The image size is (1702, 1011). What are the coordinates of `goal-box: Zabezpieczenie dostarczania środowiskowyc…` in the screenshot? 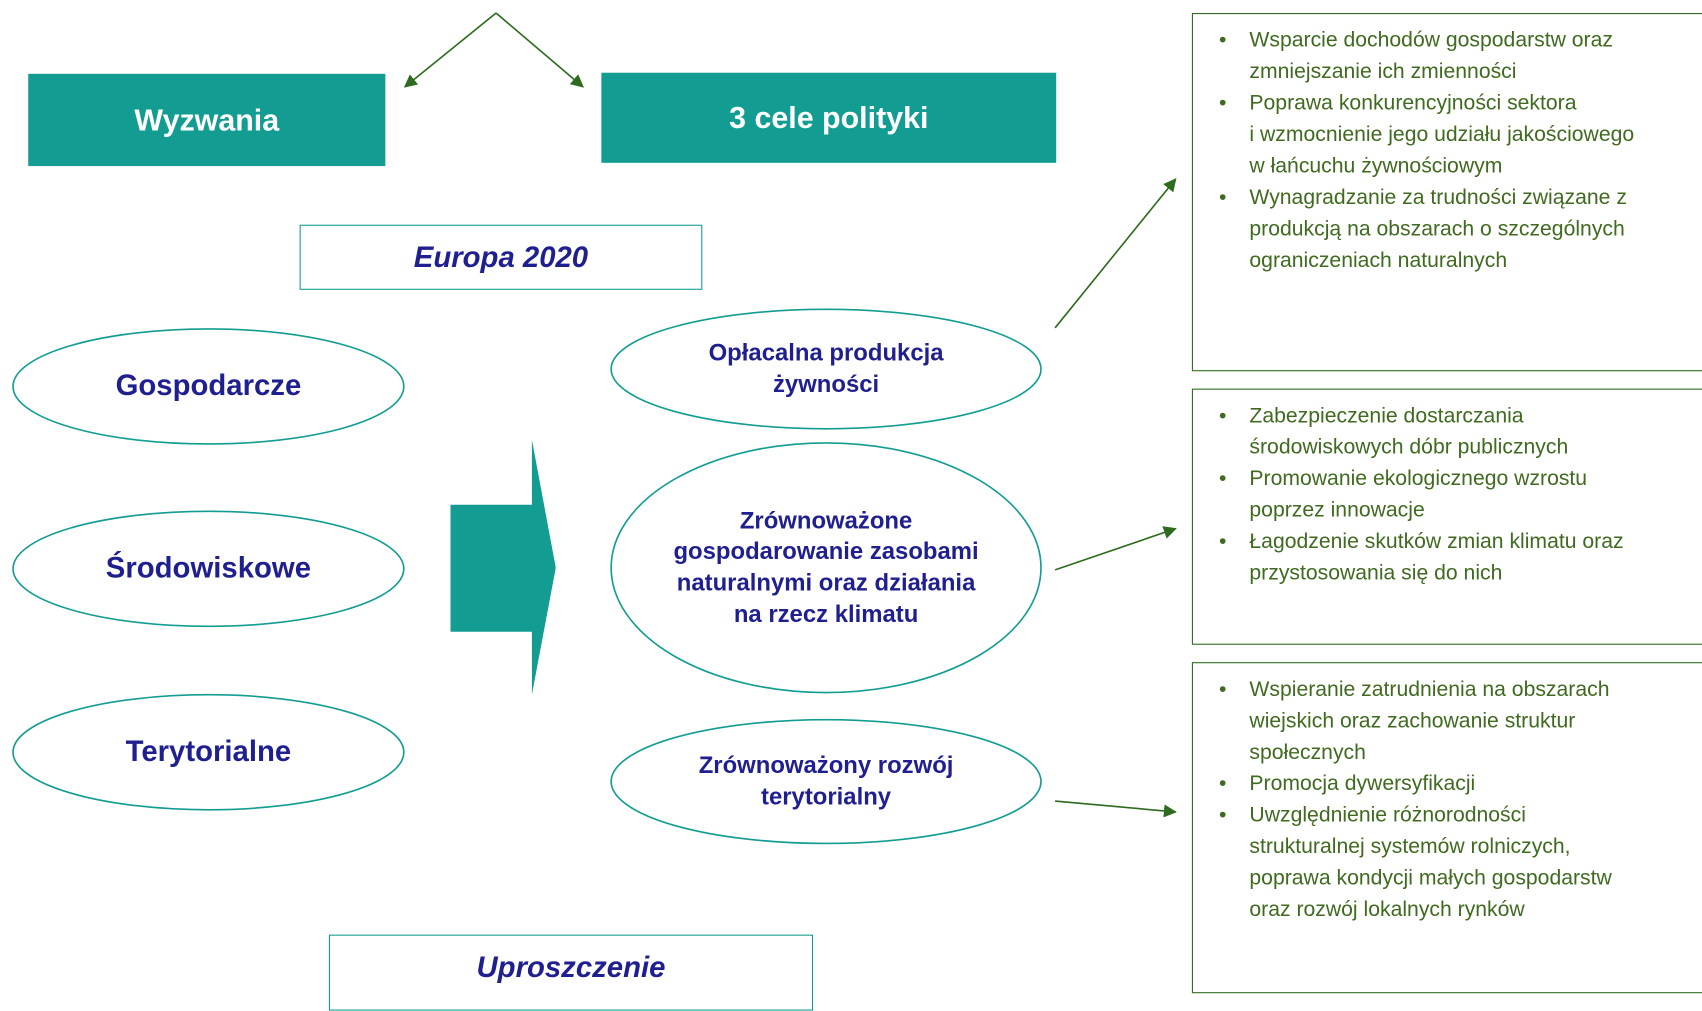 It's located at (1446, 516).